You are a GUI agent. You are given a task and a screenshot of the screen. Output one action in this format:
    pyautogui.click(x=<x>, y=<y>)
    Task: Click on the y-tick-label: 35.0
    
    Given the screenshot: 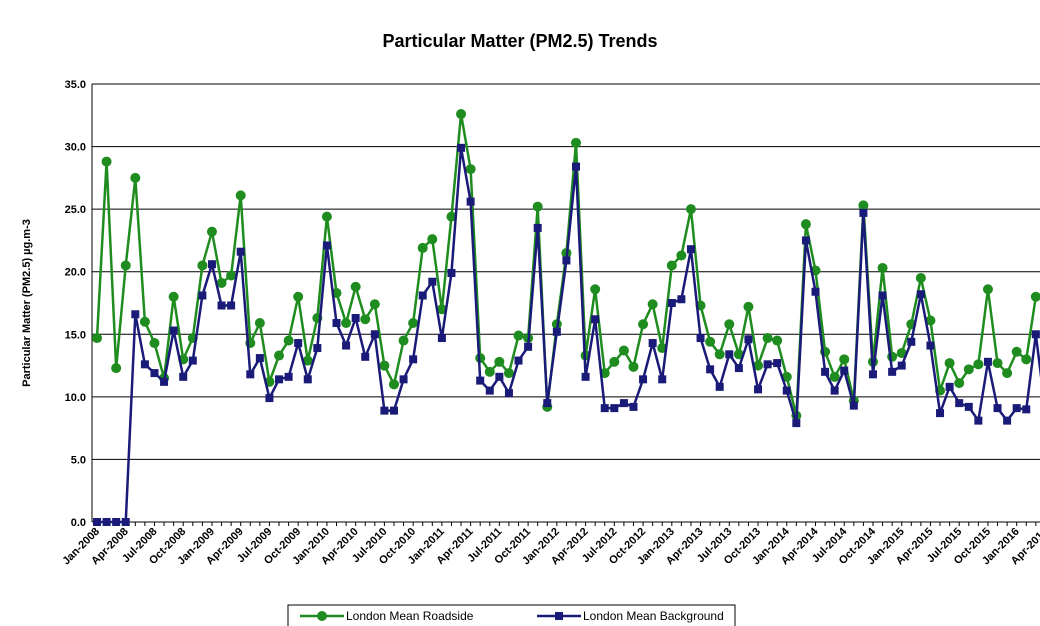 What is the action you would take?
    pyautogui.click(x=75, y=85)
    